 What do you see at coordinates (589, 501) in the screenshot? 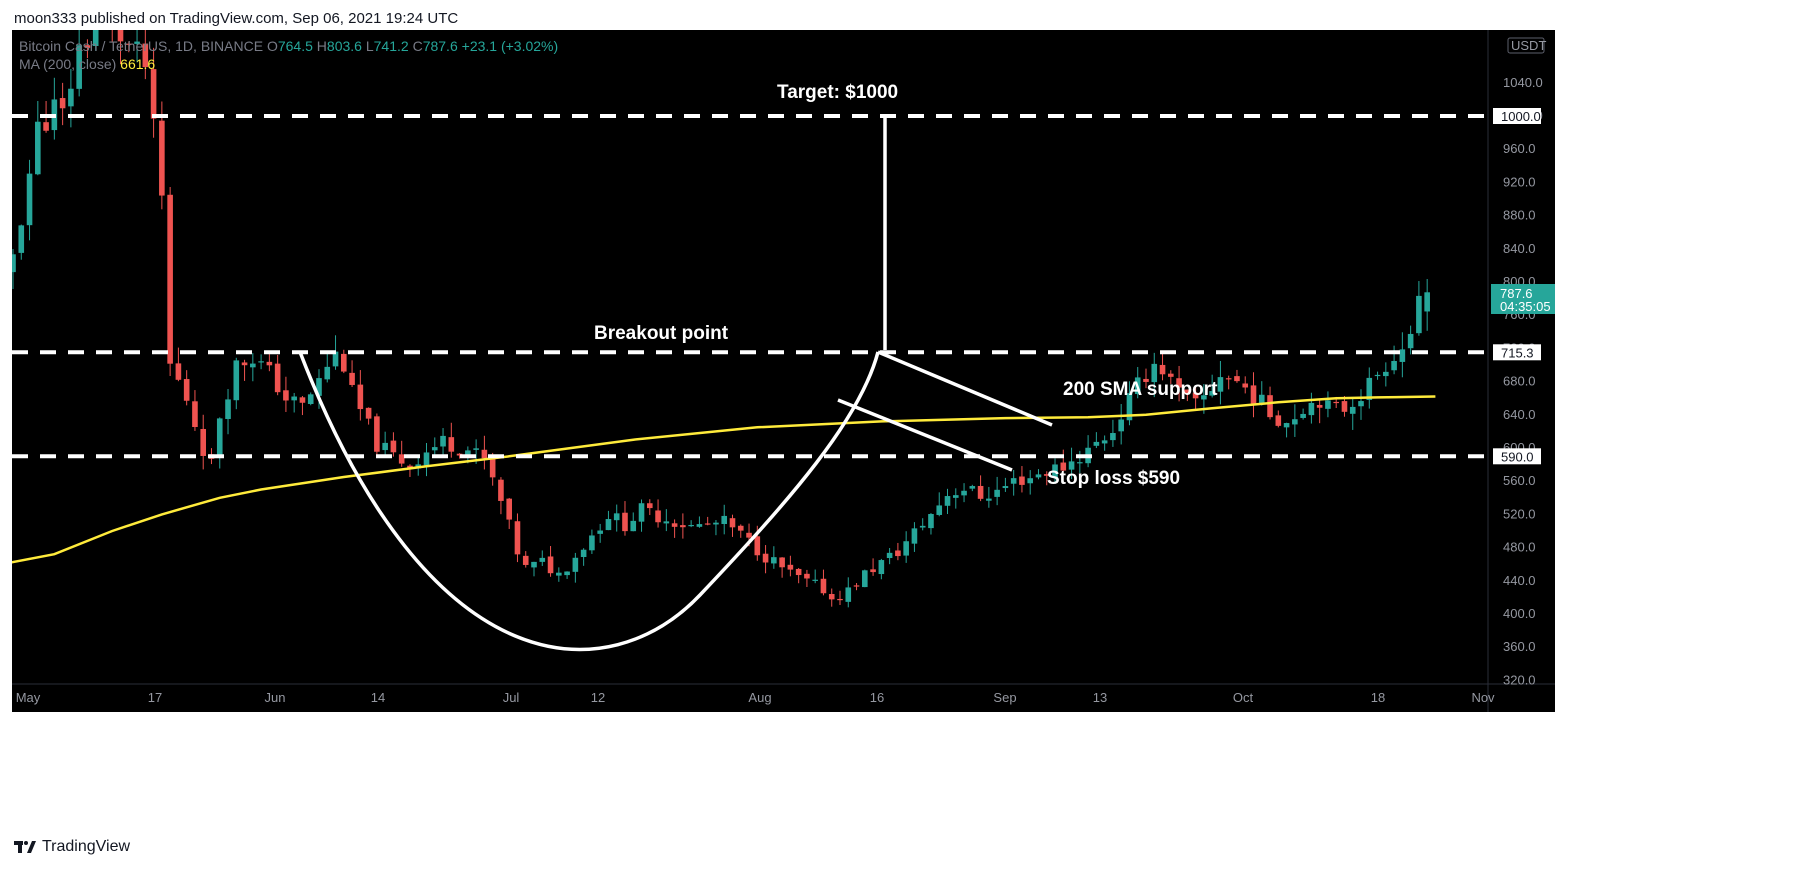
I see `cup-curve` at bounding box center [589, 501].